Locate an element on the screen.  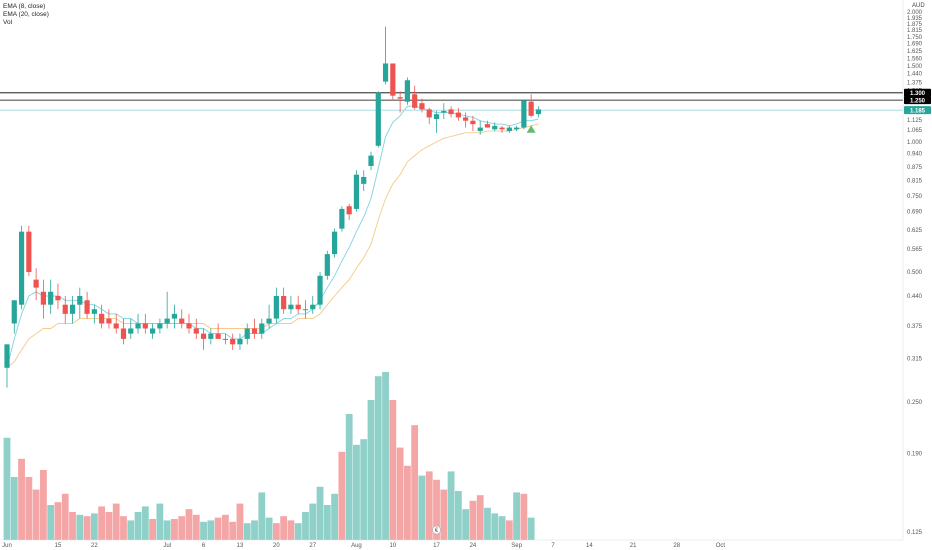
price-tick-label: 1.815 is located at coordinates (915, 31).